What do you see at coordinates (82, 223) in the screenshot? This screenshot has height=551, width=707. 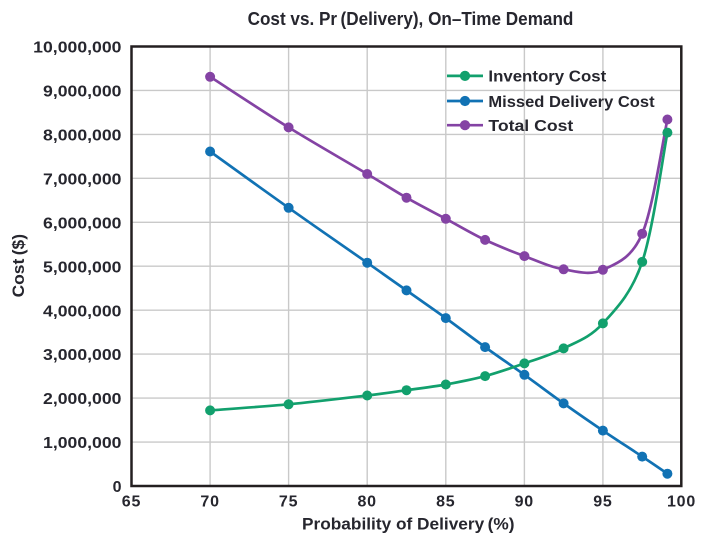 I see `svg-text: 6,000,000` at bounding box center [82, 223].